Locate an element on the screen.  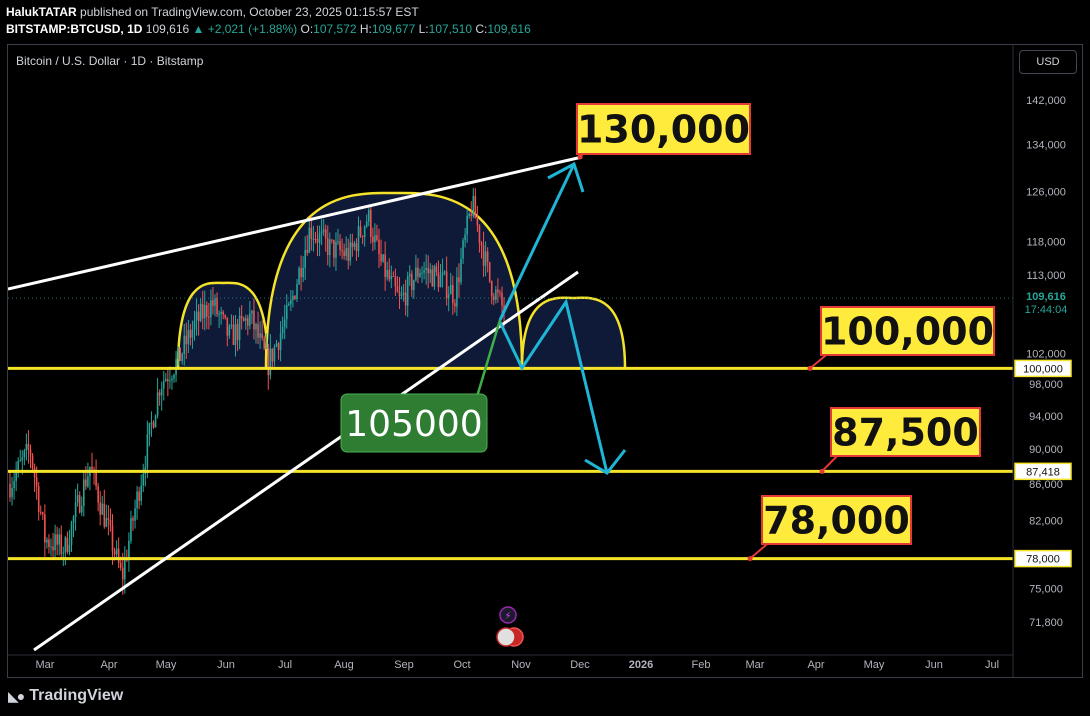
high-value: 109,677 is located at coordinates (393, 29).